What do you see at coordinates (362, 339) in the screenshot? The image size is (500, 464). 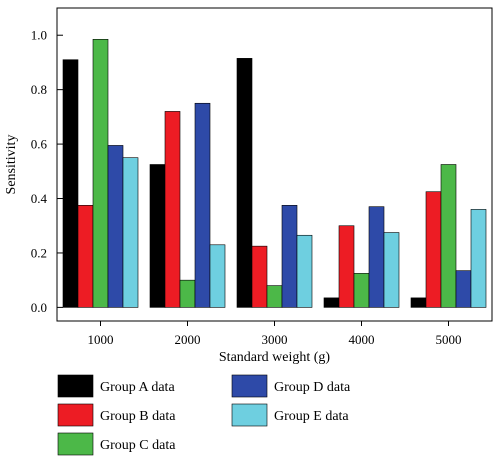 I see `x-tick-label: 4000` at bounding box center [362, 339].